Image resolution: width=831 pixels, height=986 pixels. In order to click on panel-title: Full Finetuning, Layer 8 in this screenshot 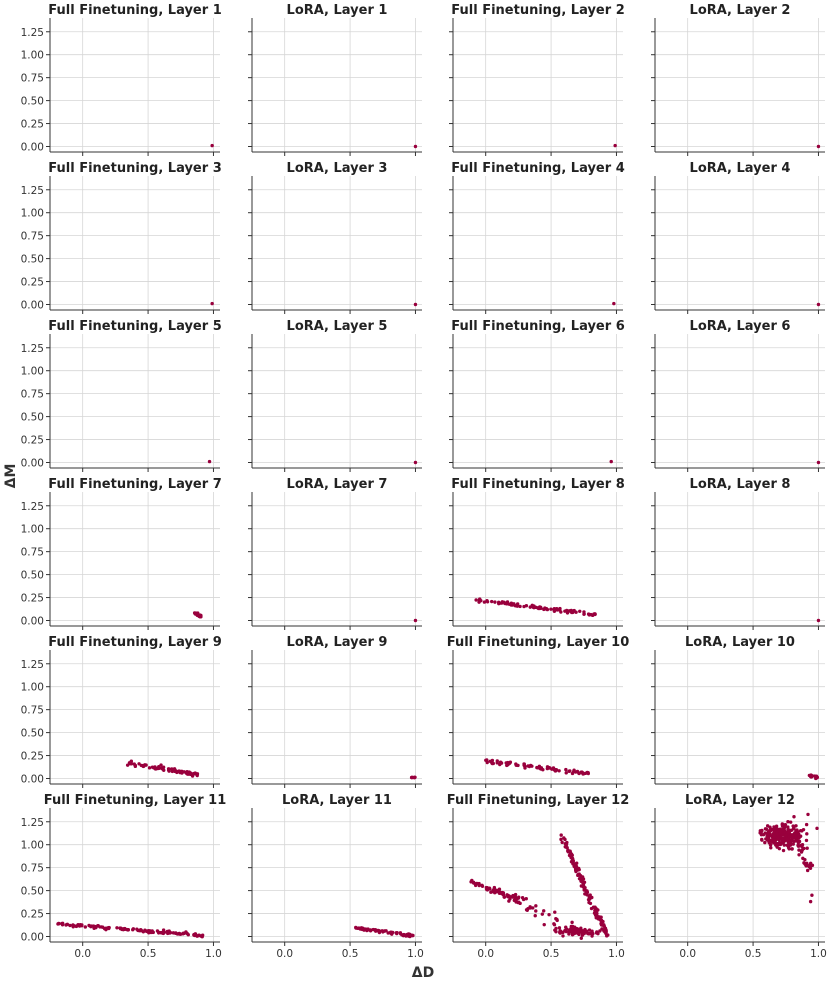, I will do `click(537, 484)`.